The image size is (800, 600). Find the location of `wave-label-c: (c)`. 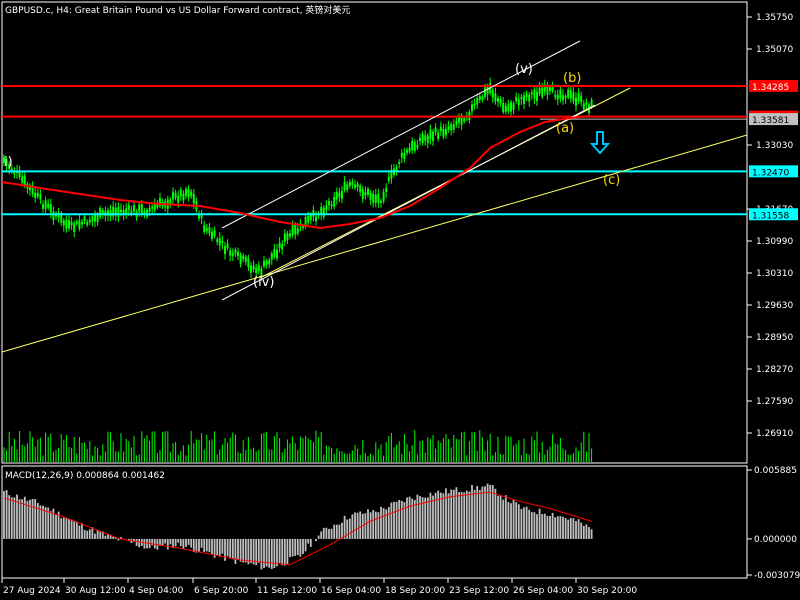

wave-label-c: (c) is located at coordinates (611, 180).